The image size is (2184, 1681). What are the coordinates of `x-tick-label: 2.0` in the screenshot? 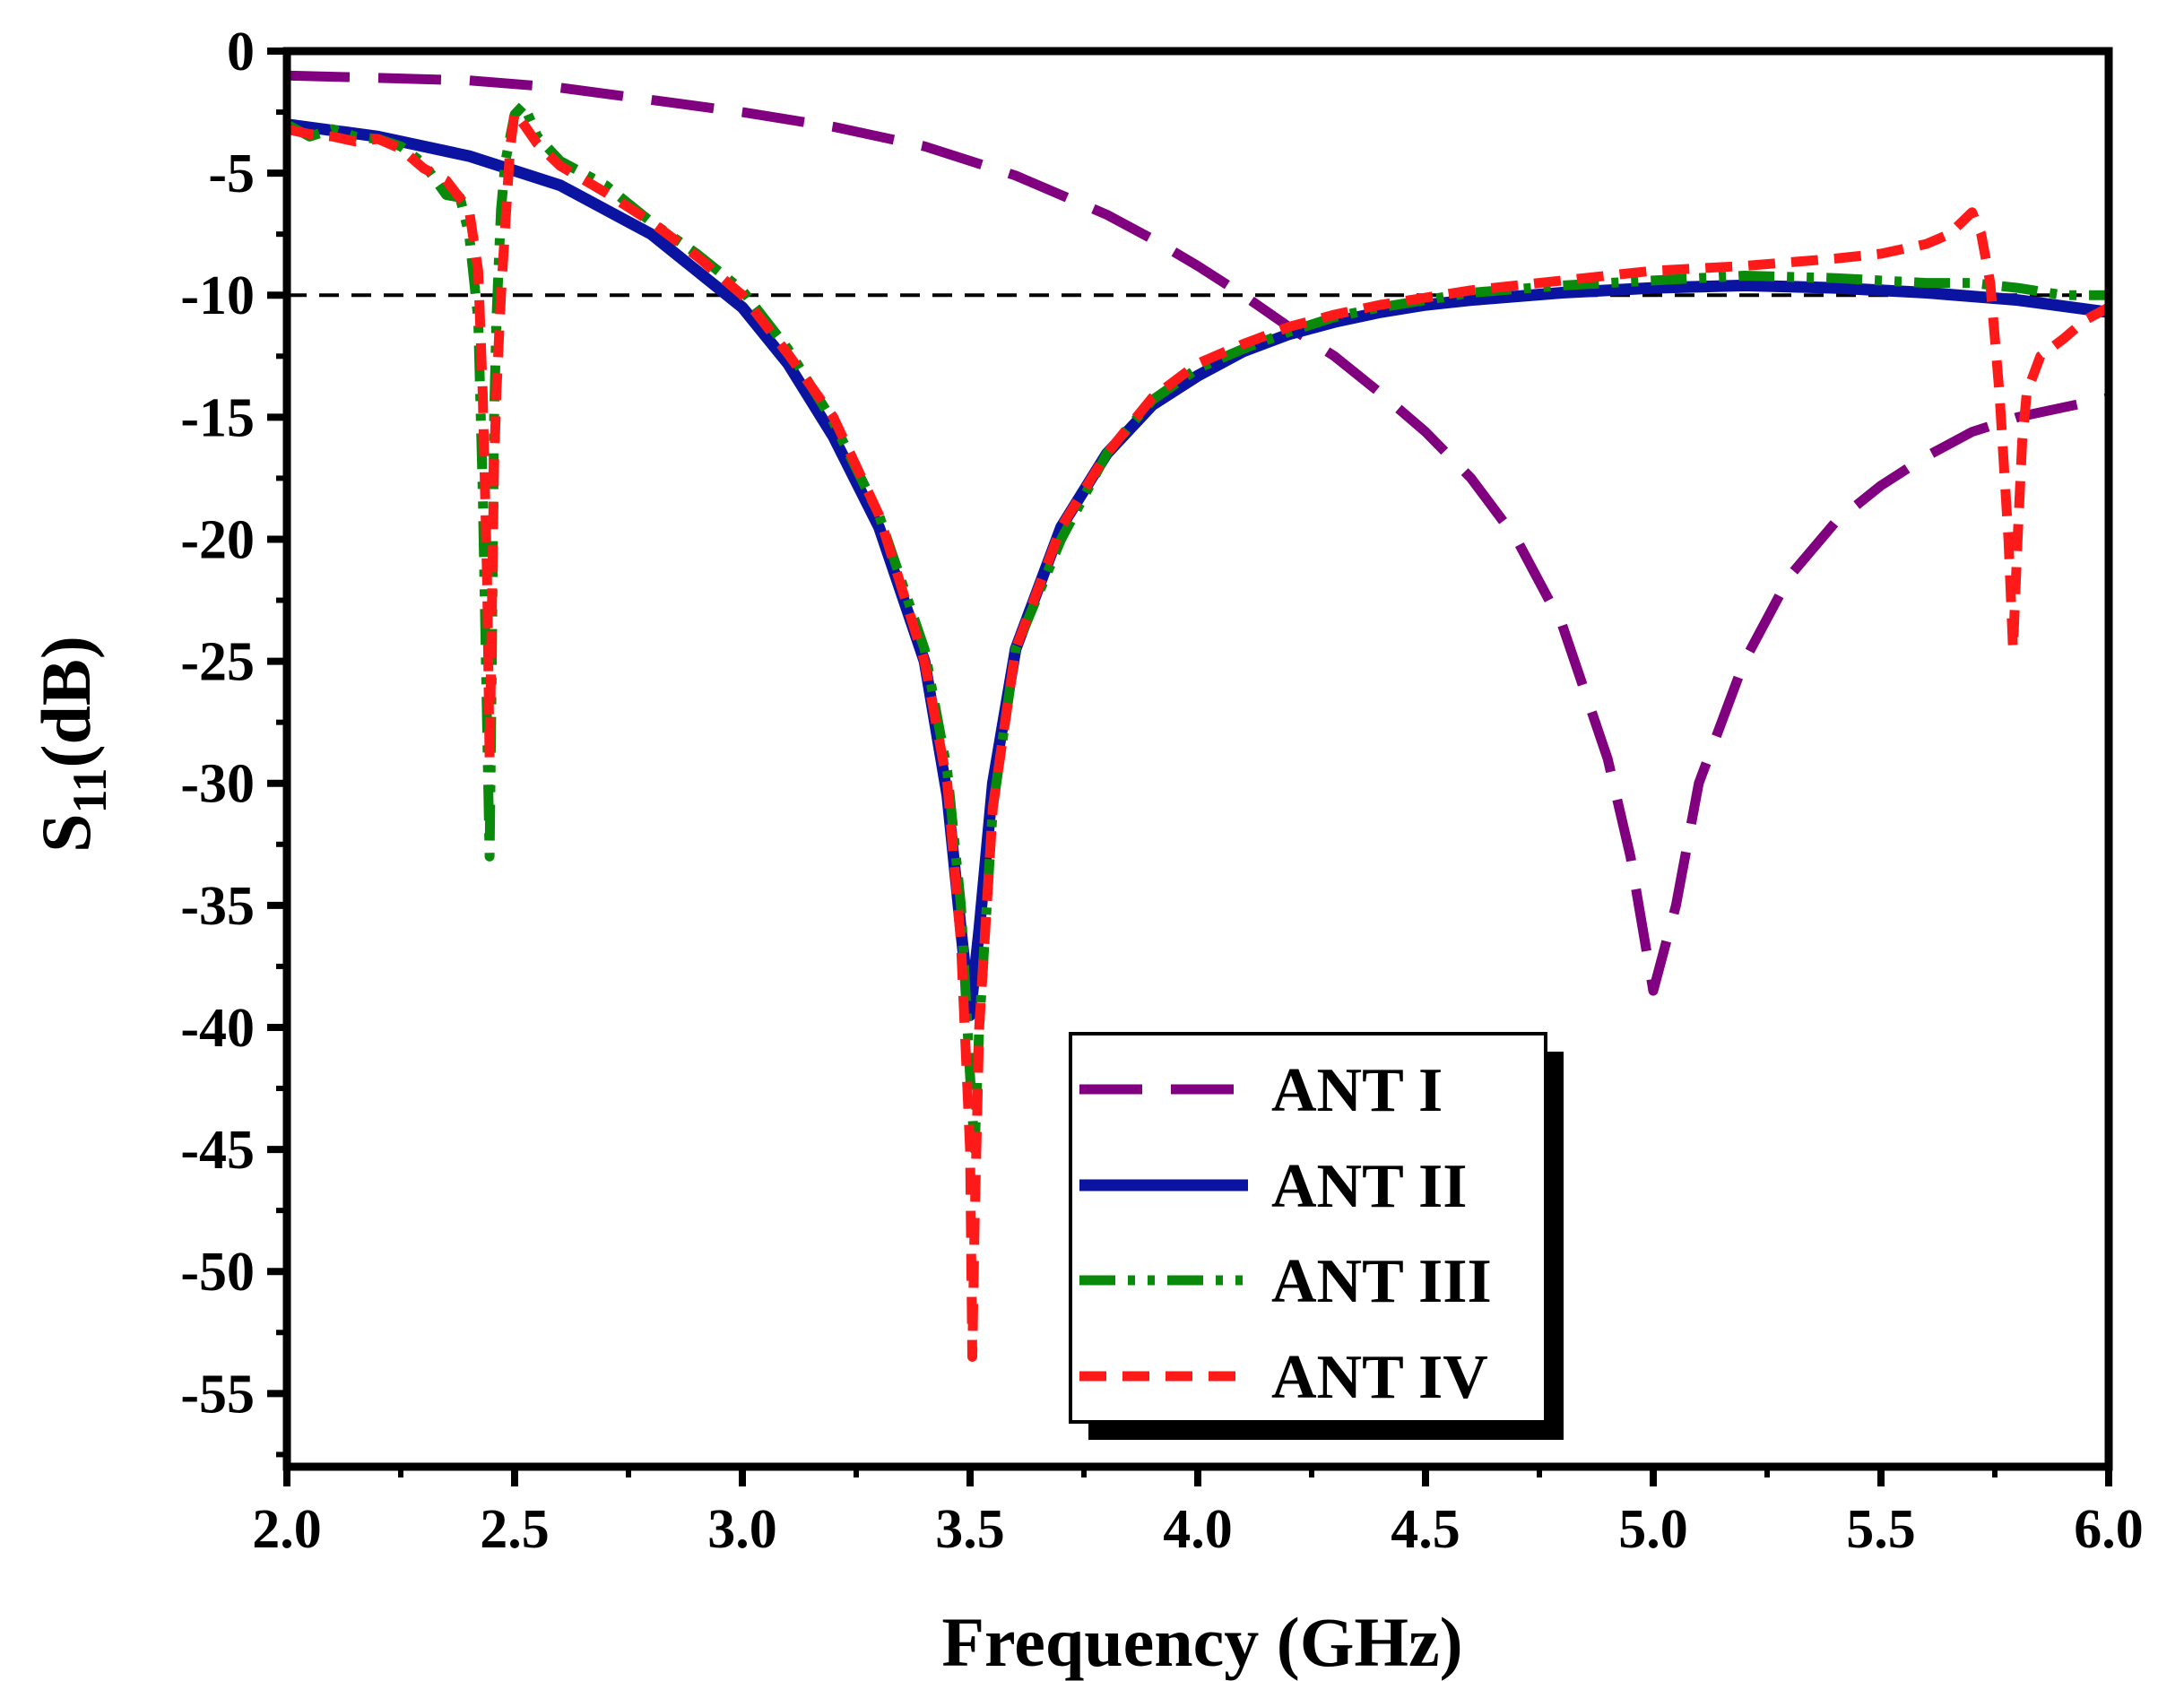 It's located at (287, 1529).